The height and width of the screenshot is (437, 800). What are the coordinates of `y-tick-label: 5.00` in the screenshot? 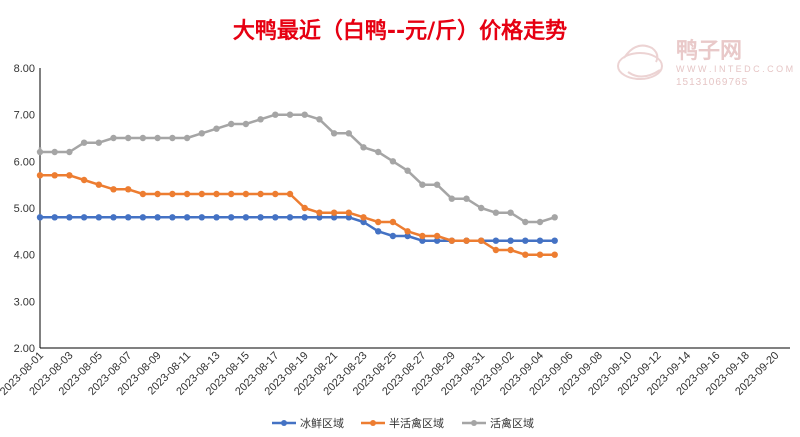 It's located at (24, 209).